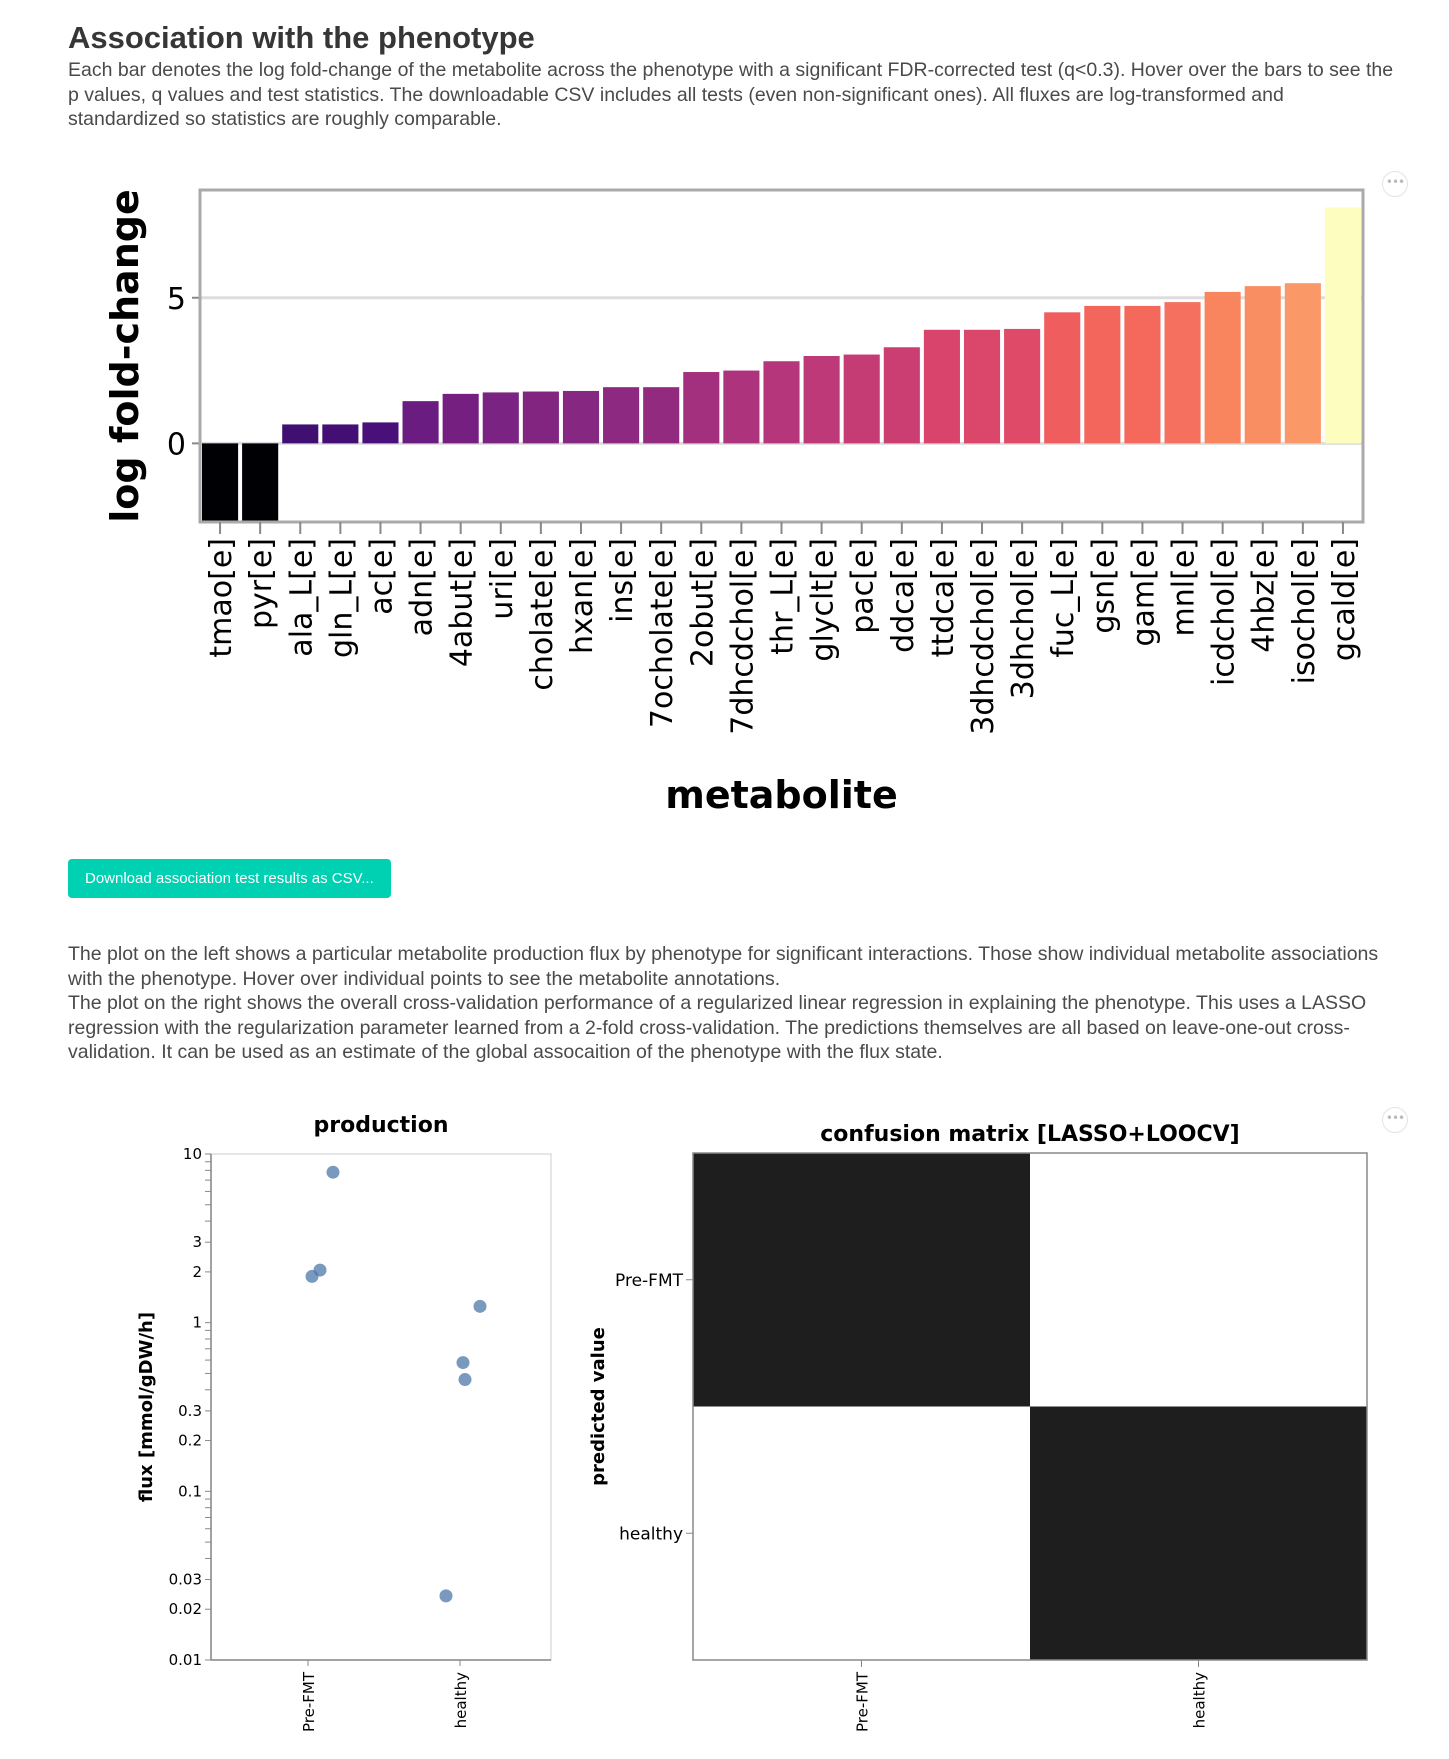 Image resolution: width=1449 pixels, height=1759 pixels. Describe the element at coordinates (781, 795) in the screenshot. I see `x-axis-title: metabolite` at that location.